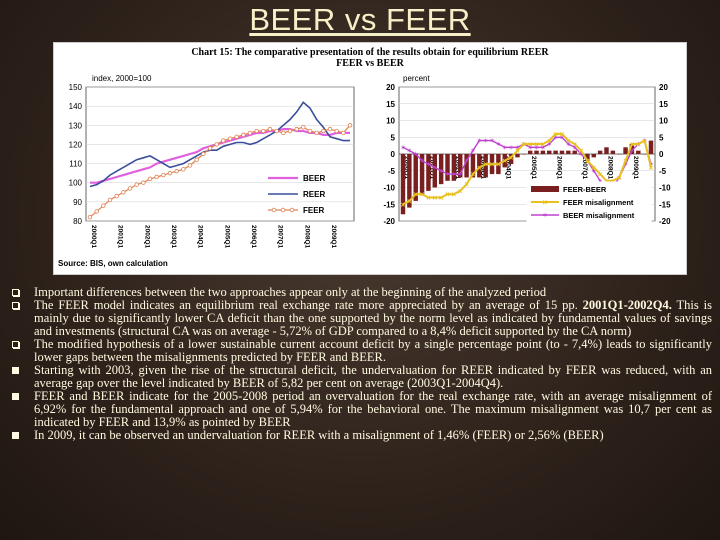 This screenshot has width=720, height=540. I want to click on left-y-axis-label: index, 2000=100, so click(122, 78).